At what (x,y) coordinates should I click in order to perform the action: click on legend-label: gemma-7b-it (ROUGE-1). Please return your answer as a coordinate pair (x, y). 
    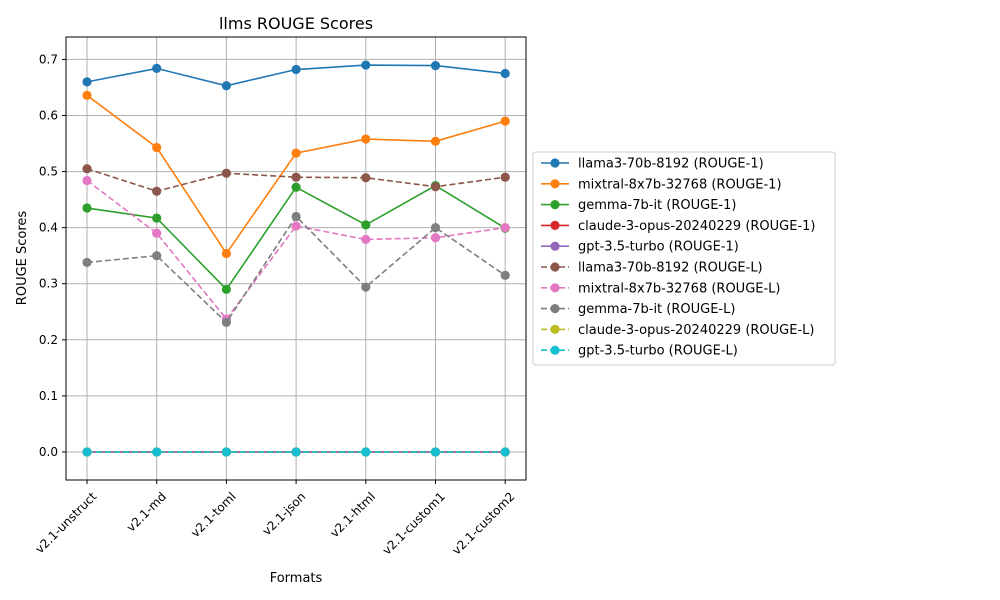
    Looking at the image, I should click on (657, 205).